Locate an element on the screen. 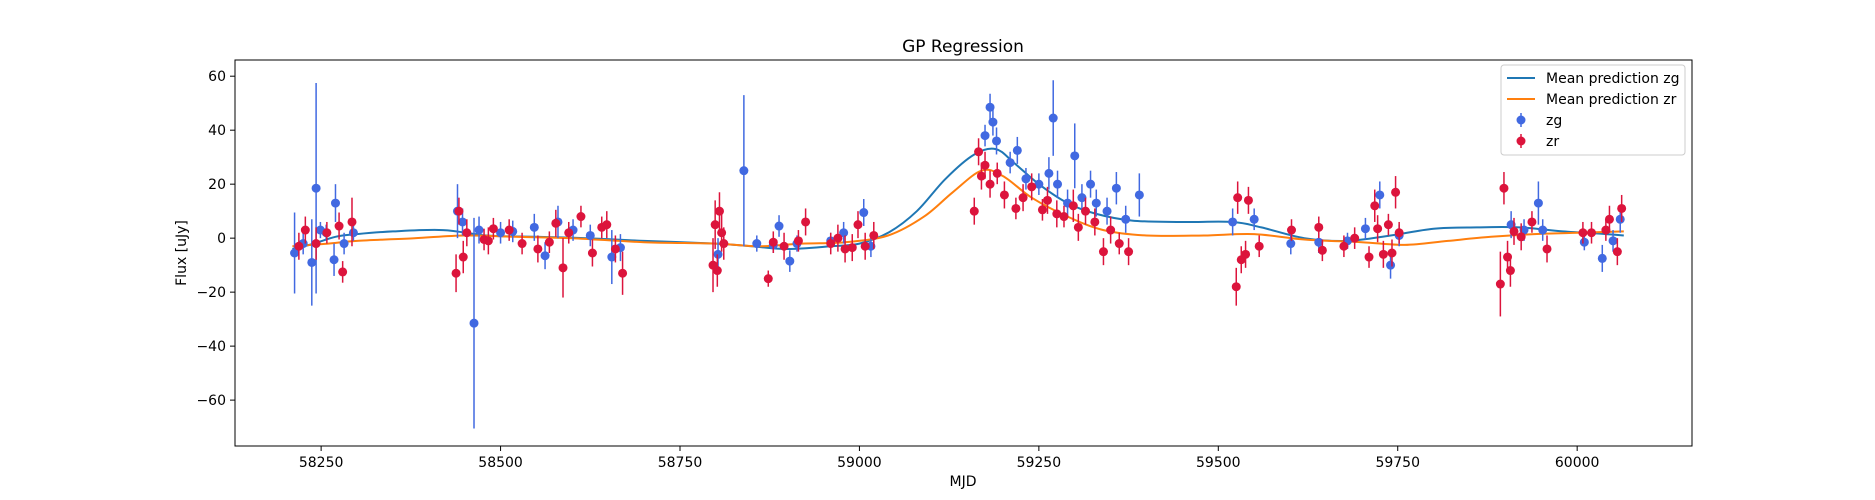 This screenshot has width=1875, height=500. x-axis-ticks: 58250 58500 58750 59000 59250 59500 59750 60000 is located at coordinates (949, 458).